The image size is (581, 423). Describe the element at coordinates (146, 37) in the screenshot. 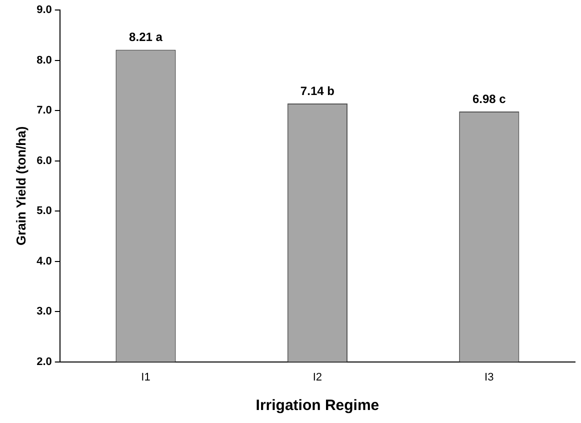

I see `data-label: 8.21 a` at that location.